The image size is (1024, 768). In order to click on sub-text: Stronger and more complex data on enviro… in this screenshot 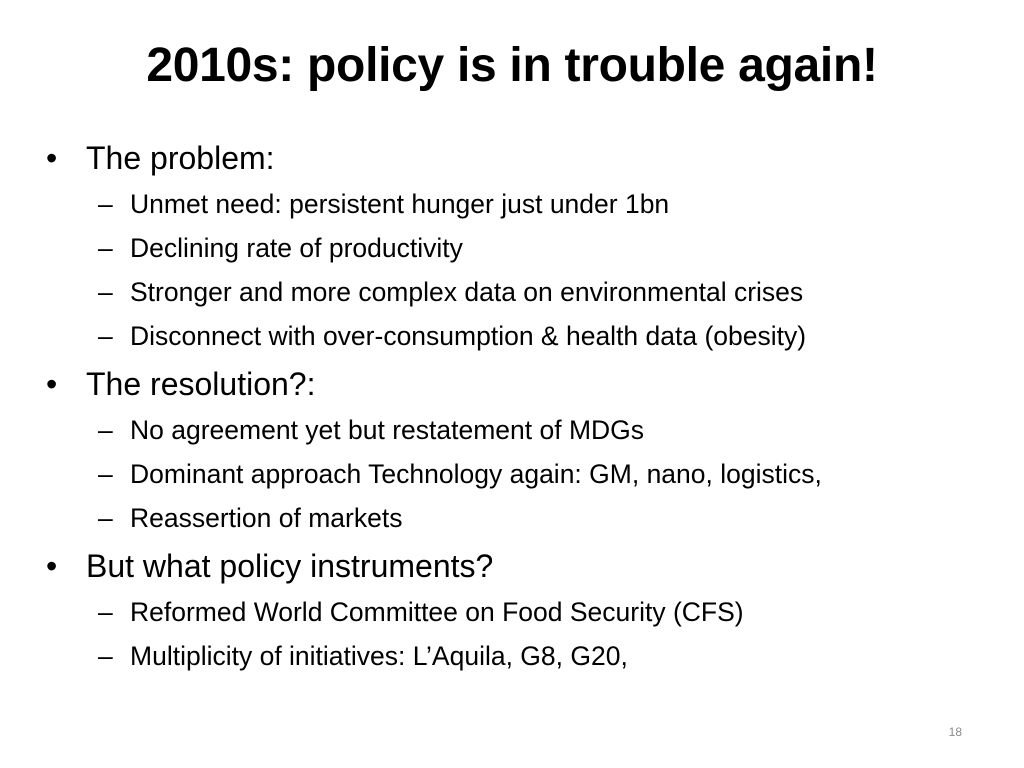, I will do `click(467, 292)`.